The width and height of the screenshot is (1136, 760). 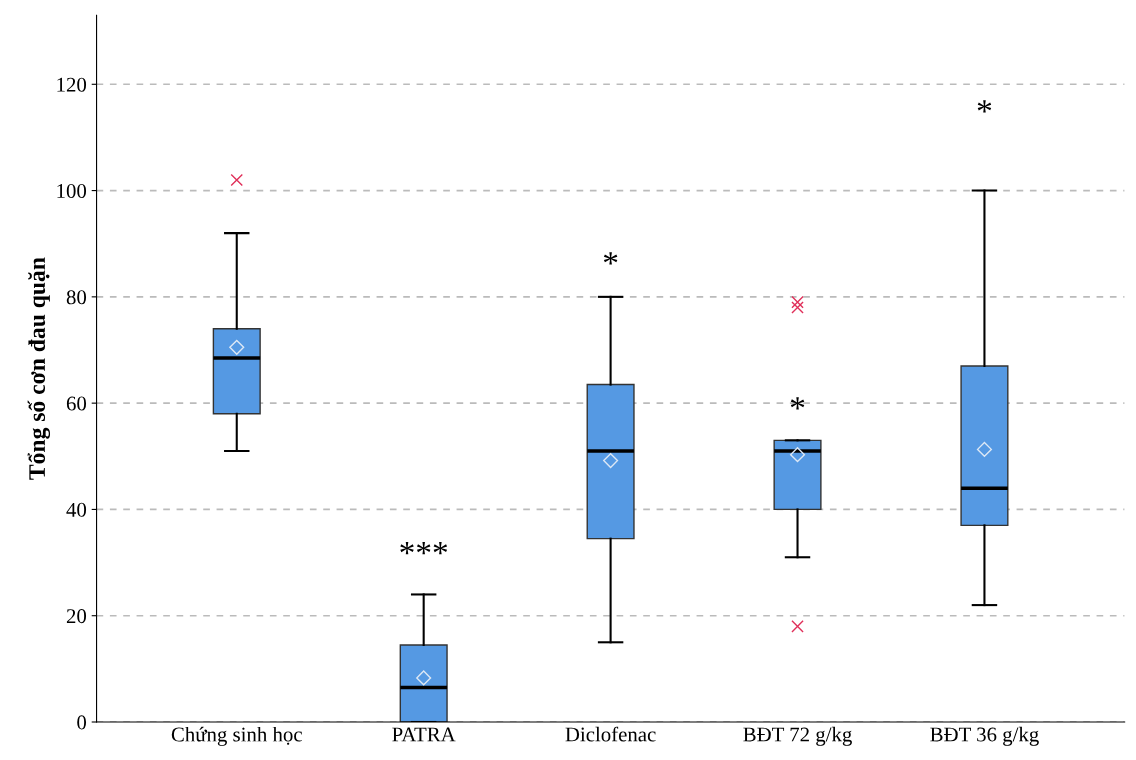 I want to click on y-tick-label: 60, so click(x=76, y=403).